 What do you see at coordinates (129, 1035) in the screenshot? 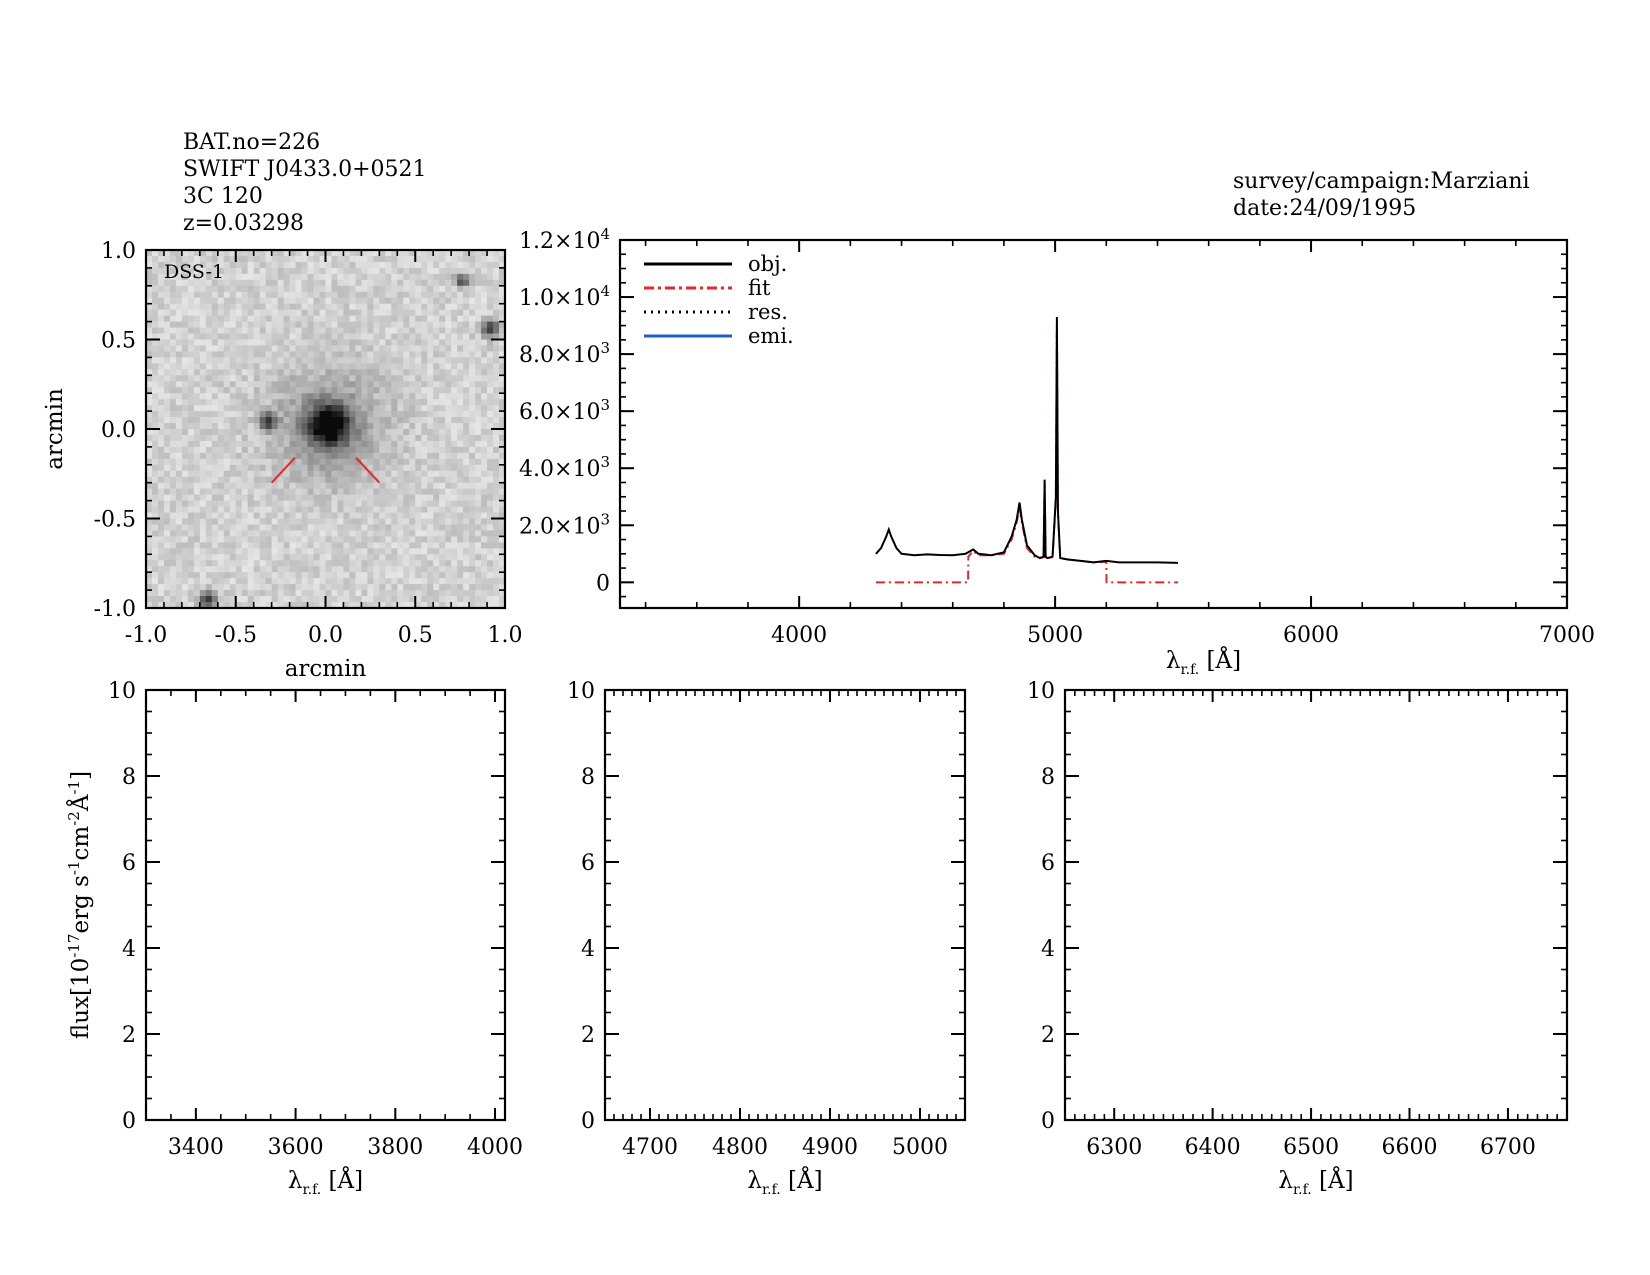
I see `zoom-panel-1-ytick-label: 2` at bounding box center [129, 1035].